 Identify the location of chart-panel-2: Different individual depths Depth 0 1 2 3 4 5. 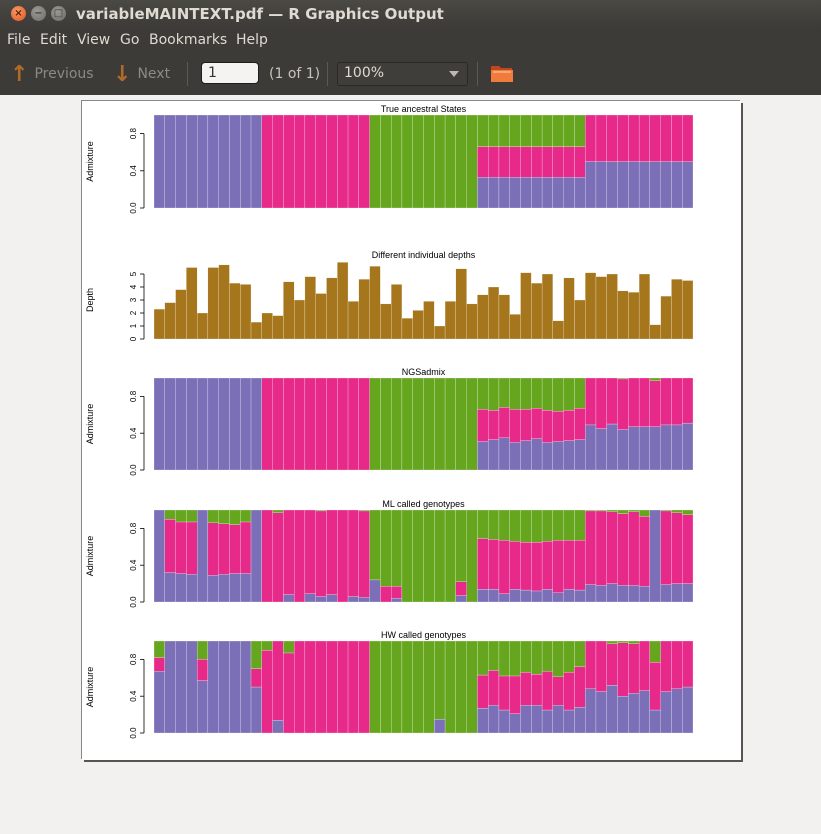
(389, 295).